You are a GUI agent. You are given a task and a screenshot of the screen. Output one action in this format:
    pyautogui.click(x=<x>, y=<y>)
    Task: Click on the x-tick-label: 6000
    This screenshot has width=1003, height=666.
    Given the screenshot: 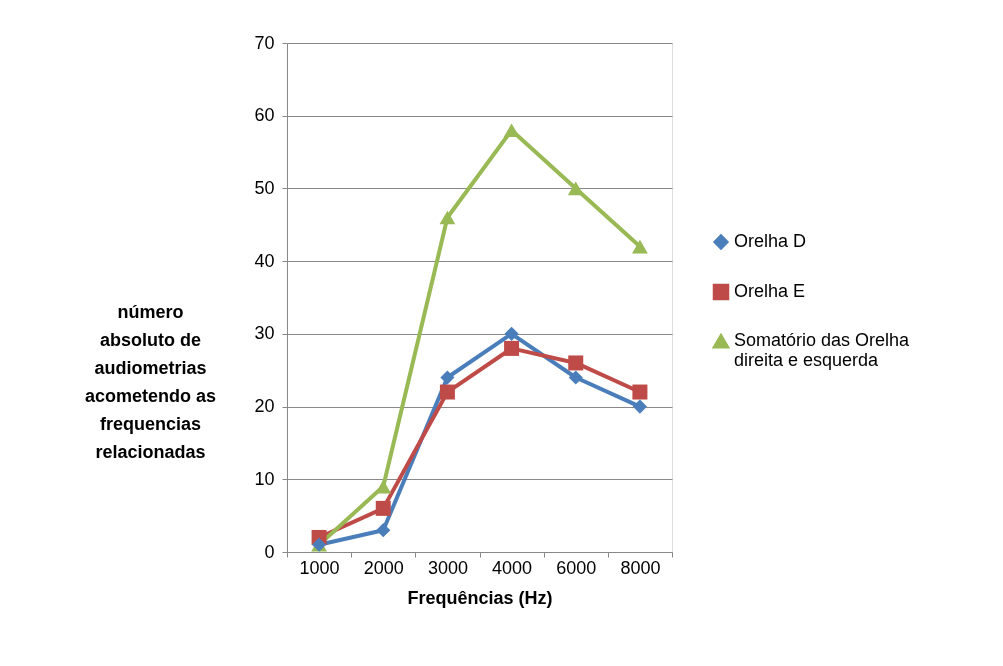 What is the action you would take?
    pyautogui.click(x=576, y=567)
    